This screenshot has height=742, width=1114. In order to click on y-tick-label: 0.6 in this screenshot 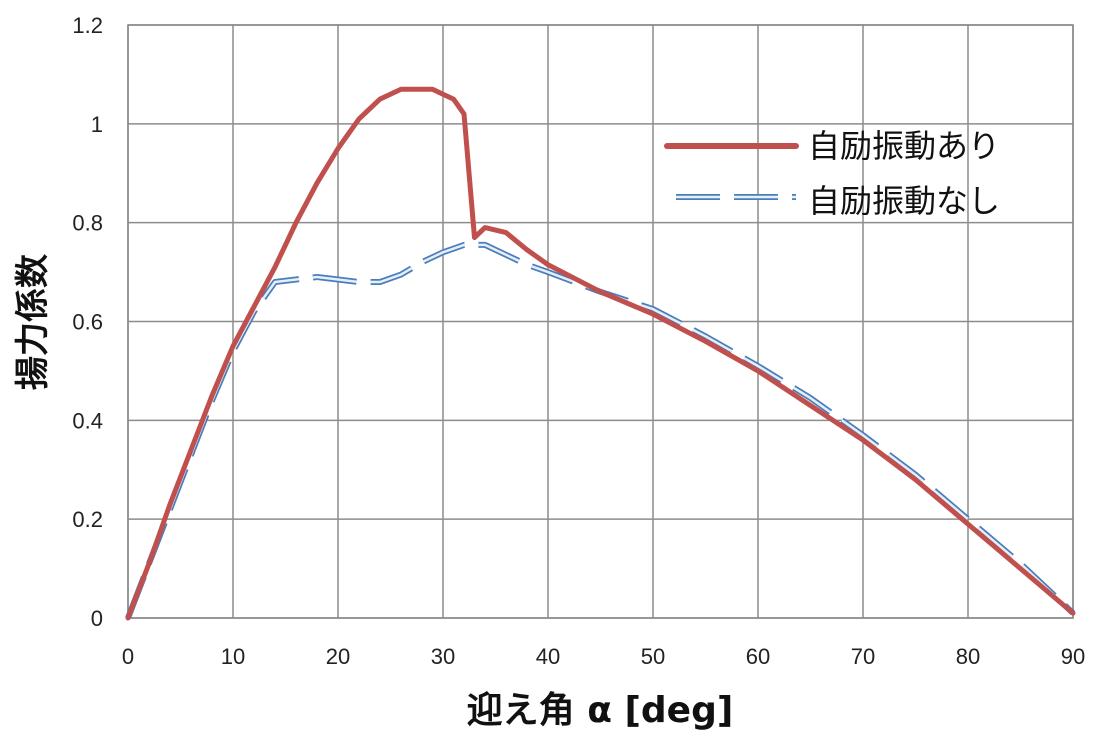, I will do `click(87, 322)`.